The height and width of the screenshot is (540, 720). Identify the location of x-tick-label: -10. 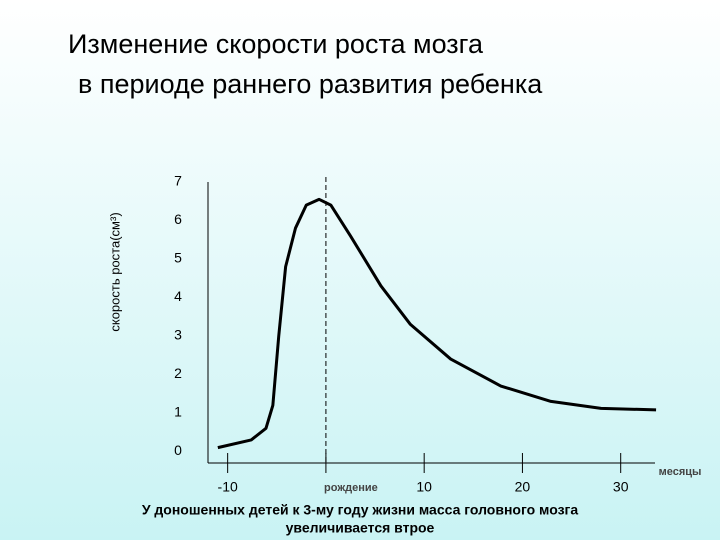
(228, 487).